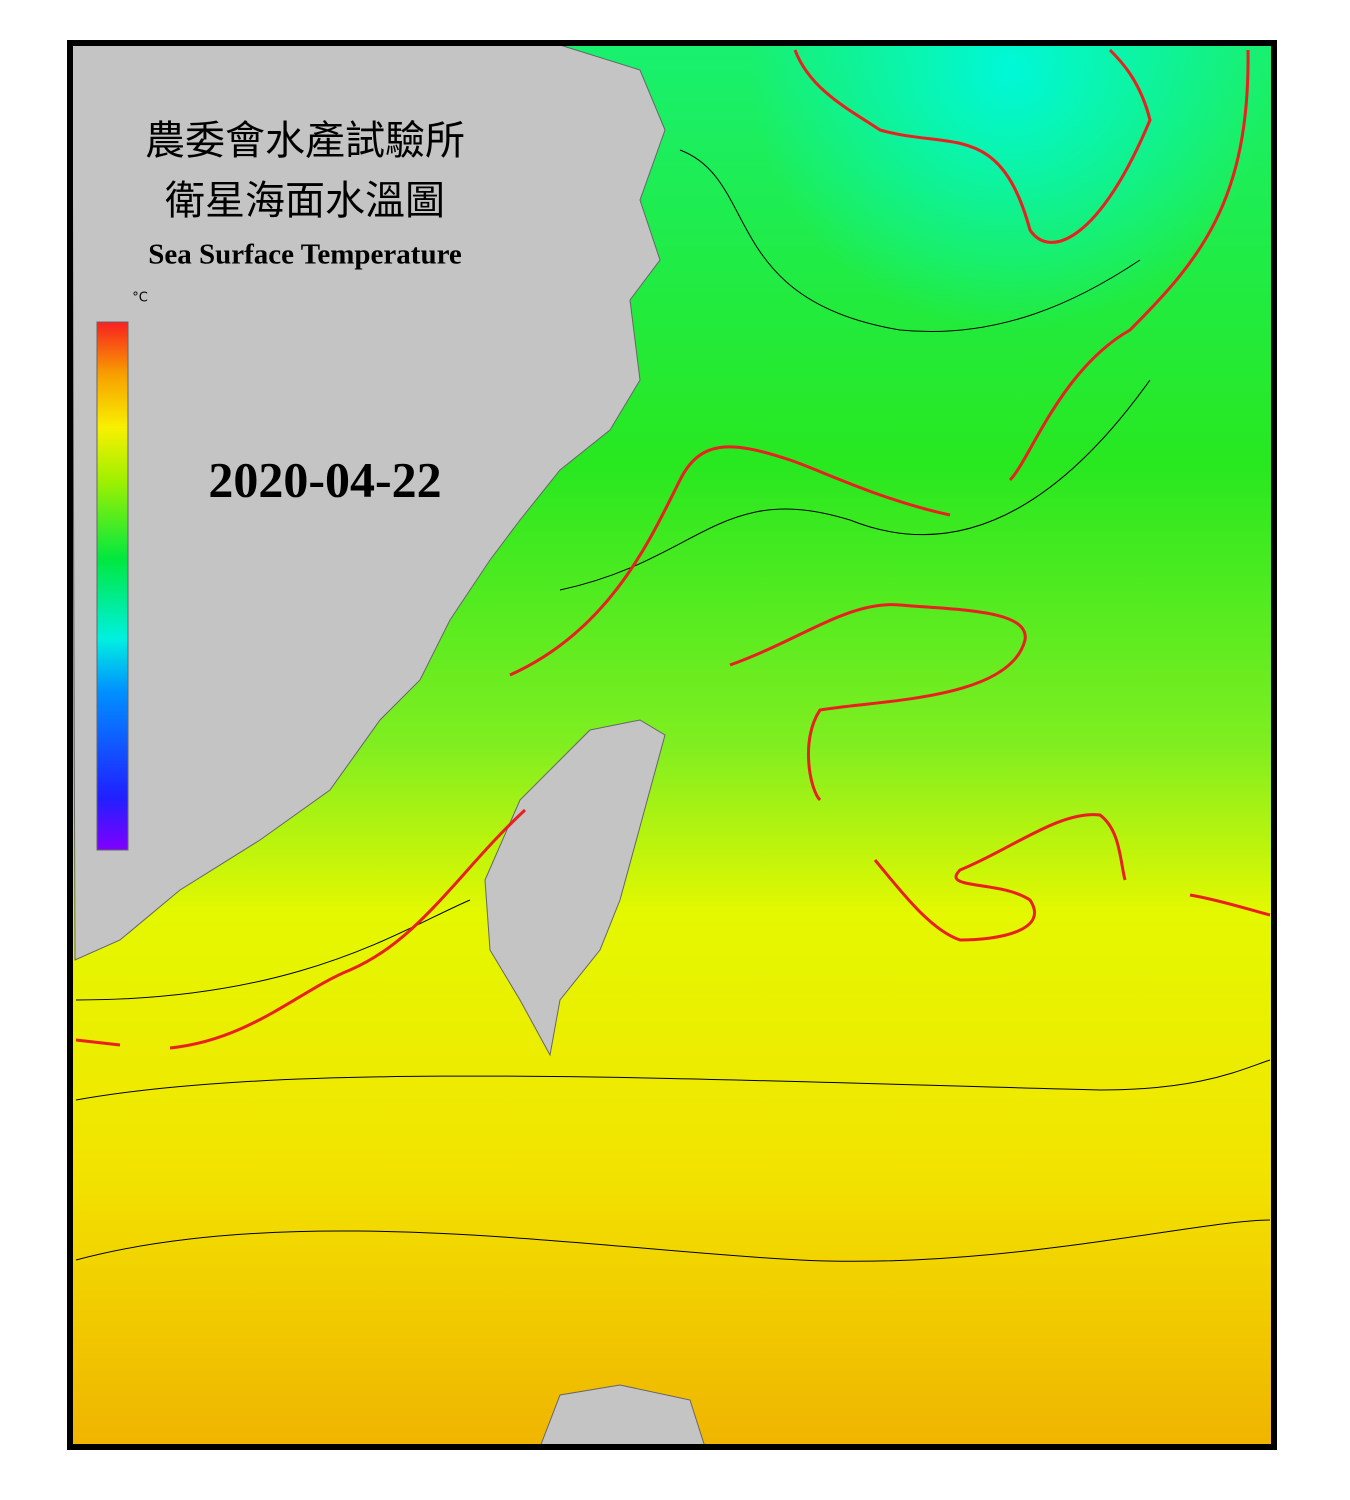 The width and height of the screenshot is (1350, 1500). I want to click on title-en: Sea Surface Temperature, so click(305, 255).